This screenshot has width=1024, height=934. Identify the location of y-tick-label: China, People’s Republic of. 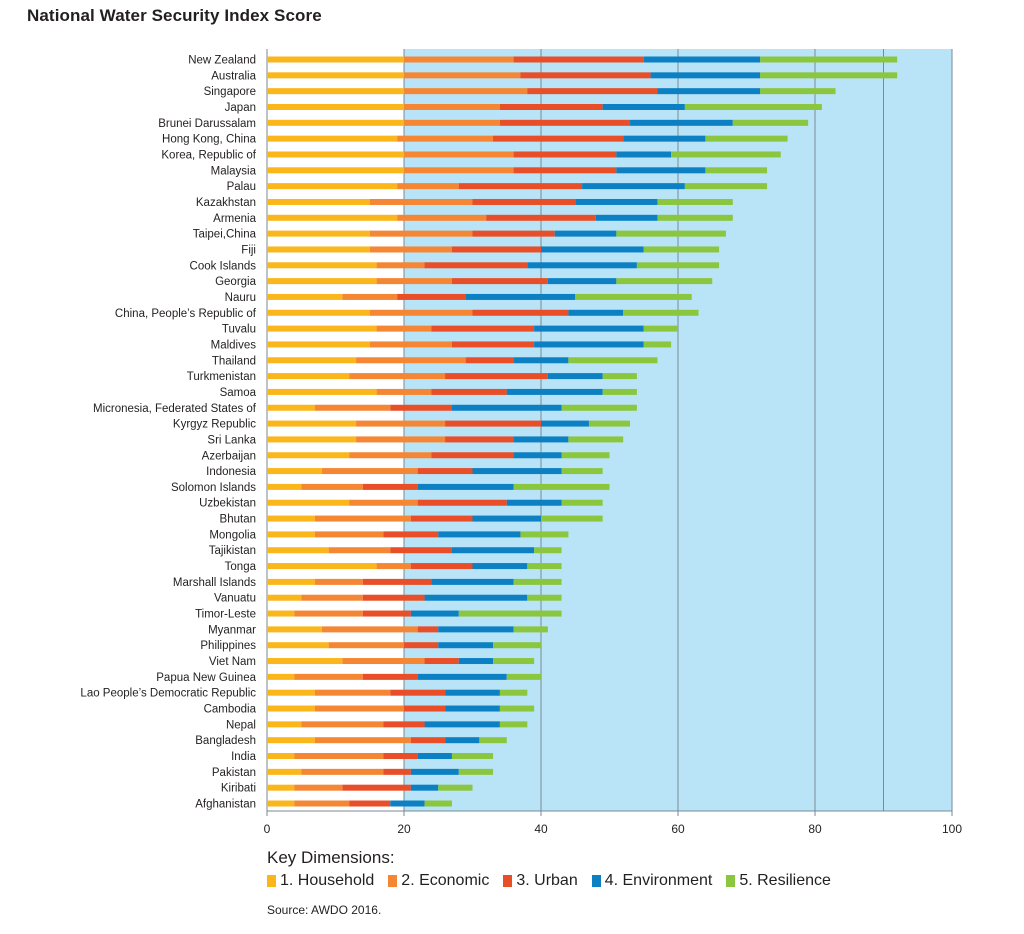
(186, 314).